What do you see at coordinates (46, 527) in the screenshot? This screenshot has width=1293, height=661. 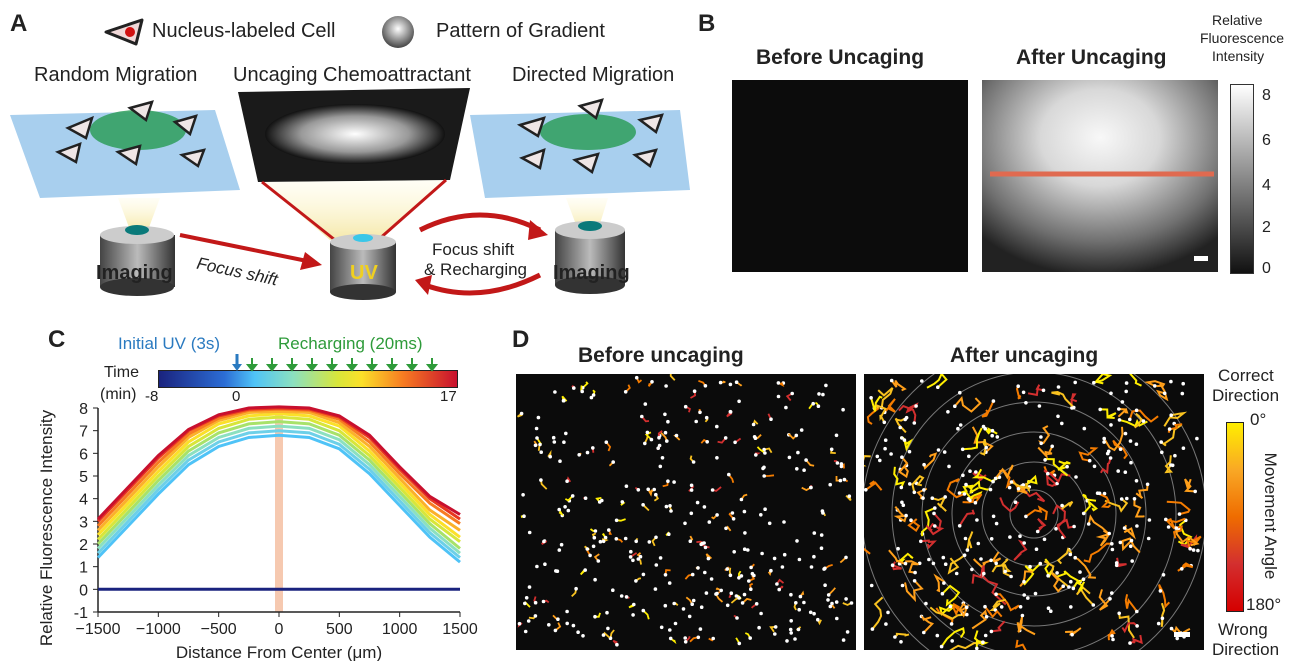 I see `y-axis-label: Relative Fluorescence Intensity` at bounding box center [46, 527].